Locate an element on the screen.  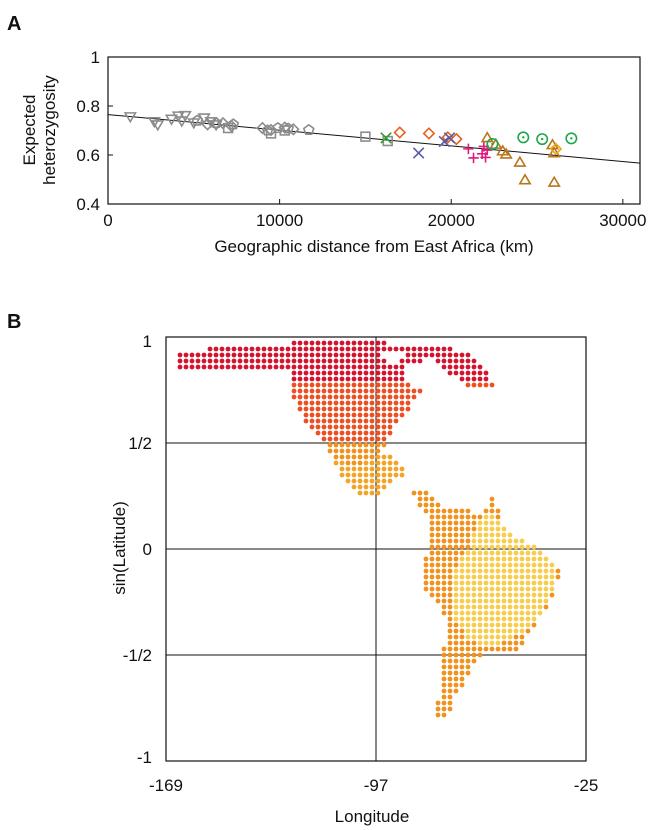
marker-circle is located at coordinates (542, 139).